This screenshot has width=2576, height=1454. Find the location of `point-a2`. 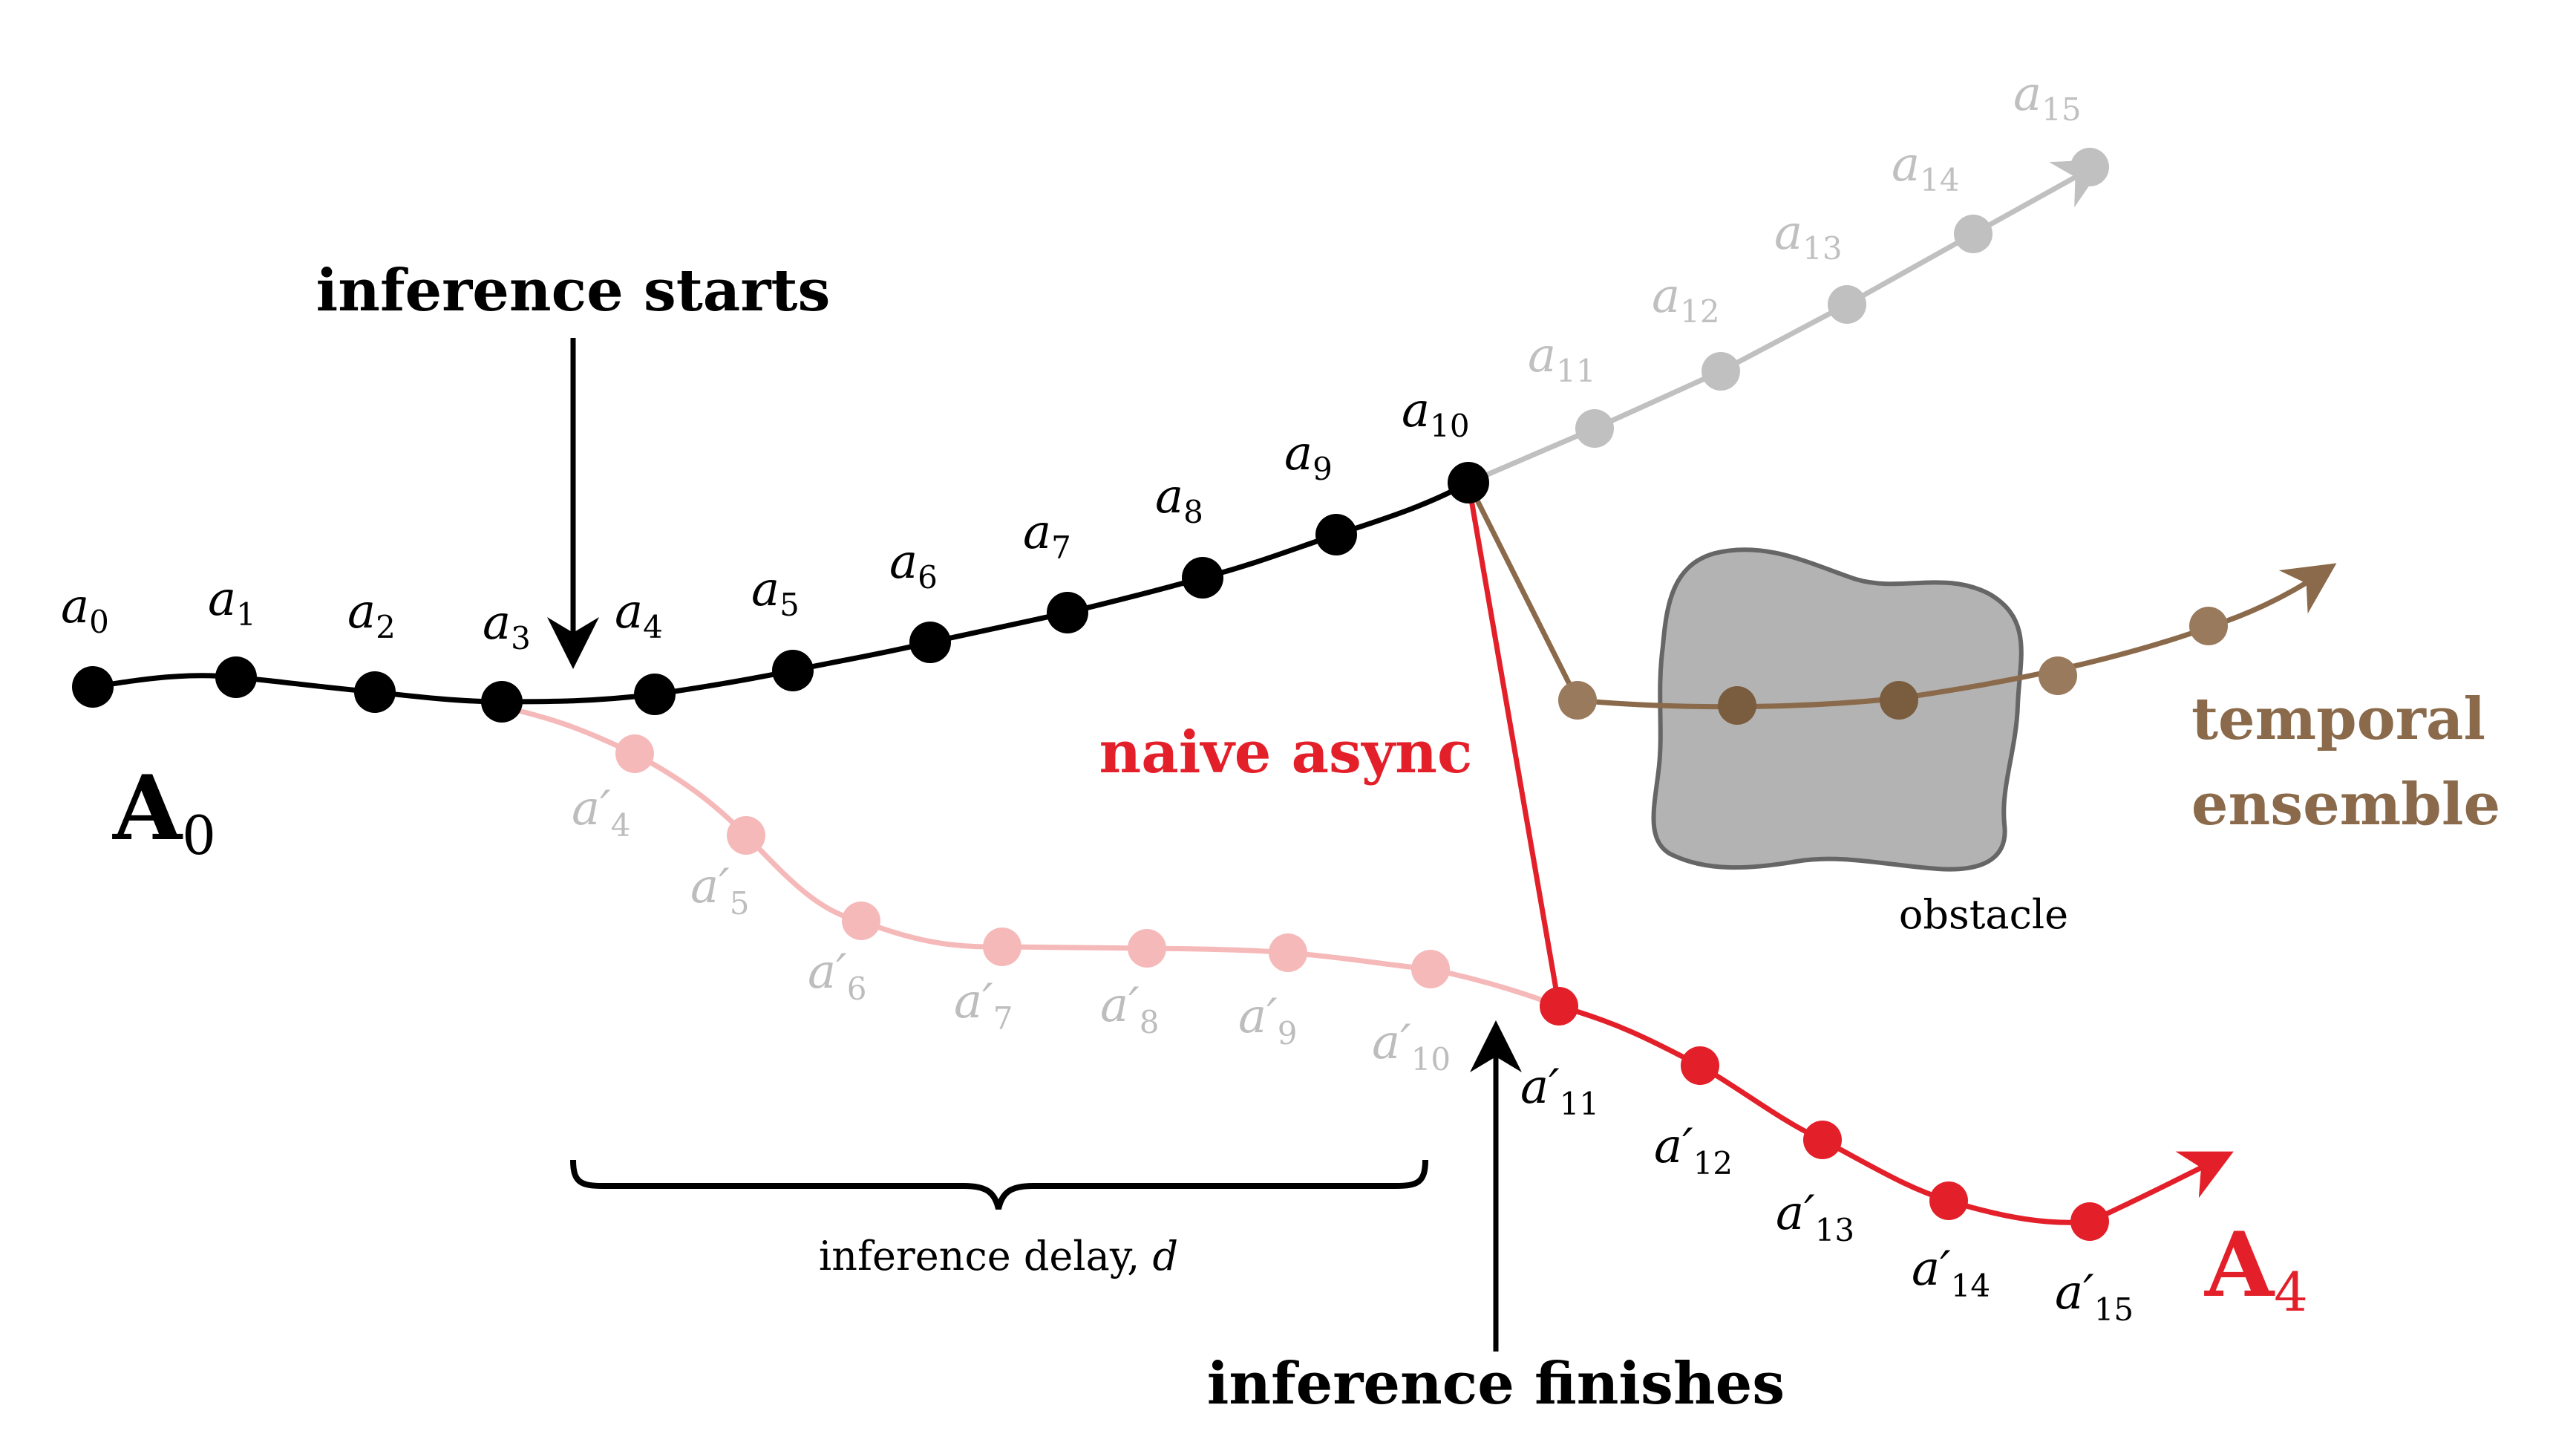

point-a2 is located at coordinates (375, 692).